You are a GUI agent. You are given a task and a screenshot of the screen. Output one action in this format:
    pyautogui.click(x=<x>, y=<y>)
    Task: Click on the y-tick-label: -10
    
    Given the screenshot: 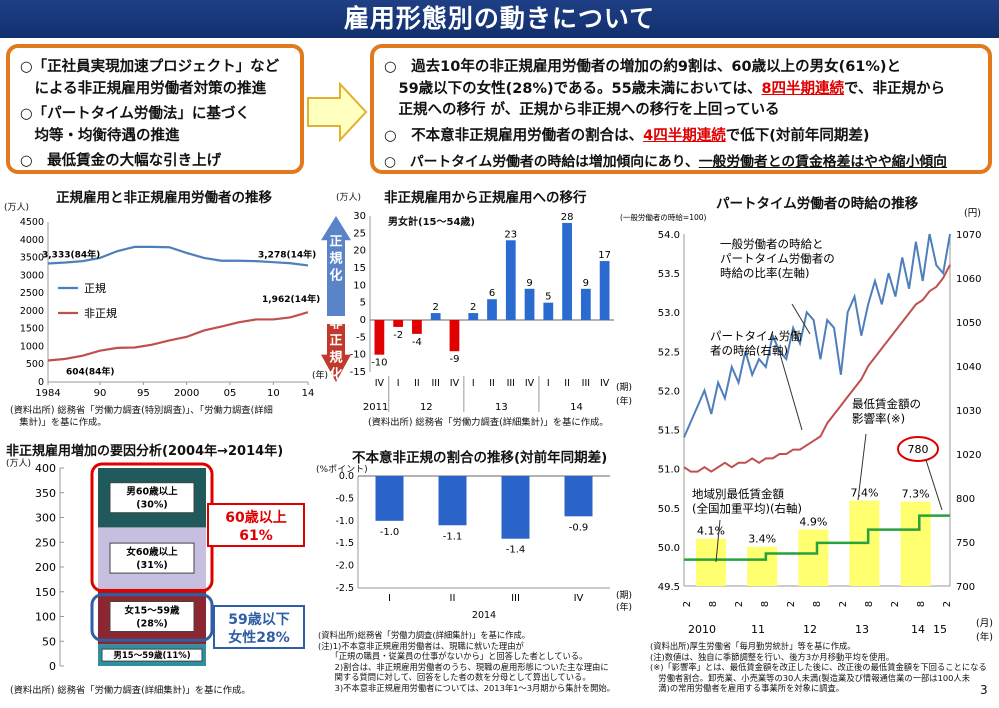 What is the action you would take?
    pyautogui.click(x=358, y=355)
    